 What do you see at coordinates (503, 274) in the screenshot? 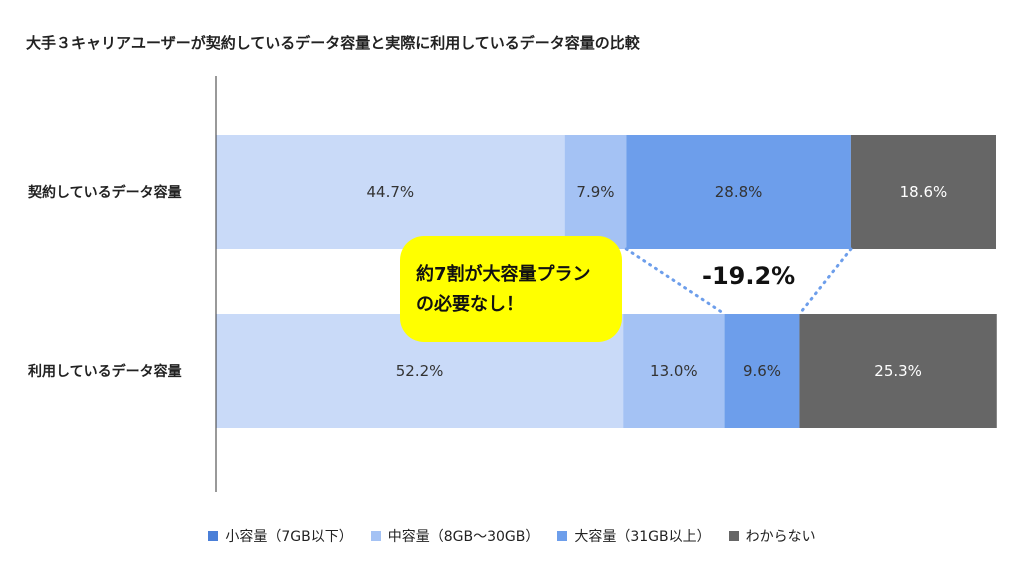
I see `callout-line-1: 約7割が大容量プラン` at bounding box center [503, 274].